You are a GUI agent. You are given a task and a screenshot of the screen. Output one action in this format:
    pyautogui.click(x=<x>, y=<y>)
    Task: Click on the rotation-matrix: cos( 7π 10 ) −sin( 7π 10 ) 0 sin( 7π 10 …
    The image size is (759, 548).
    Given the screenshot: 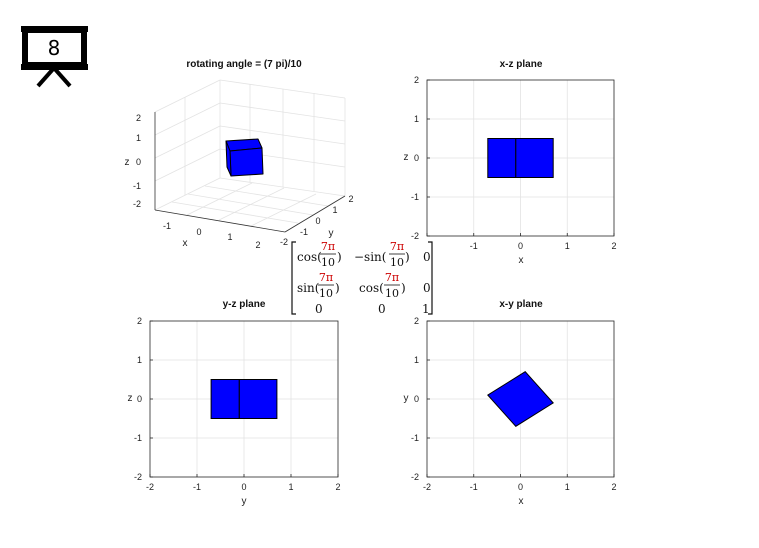 What is the action you would take?
    pyautogui.click(x=362, y=278)
    